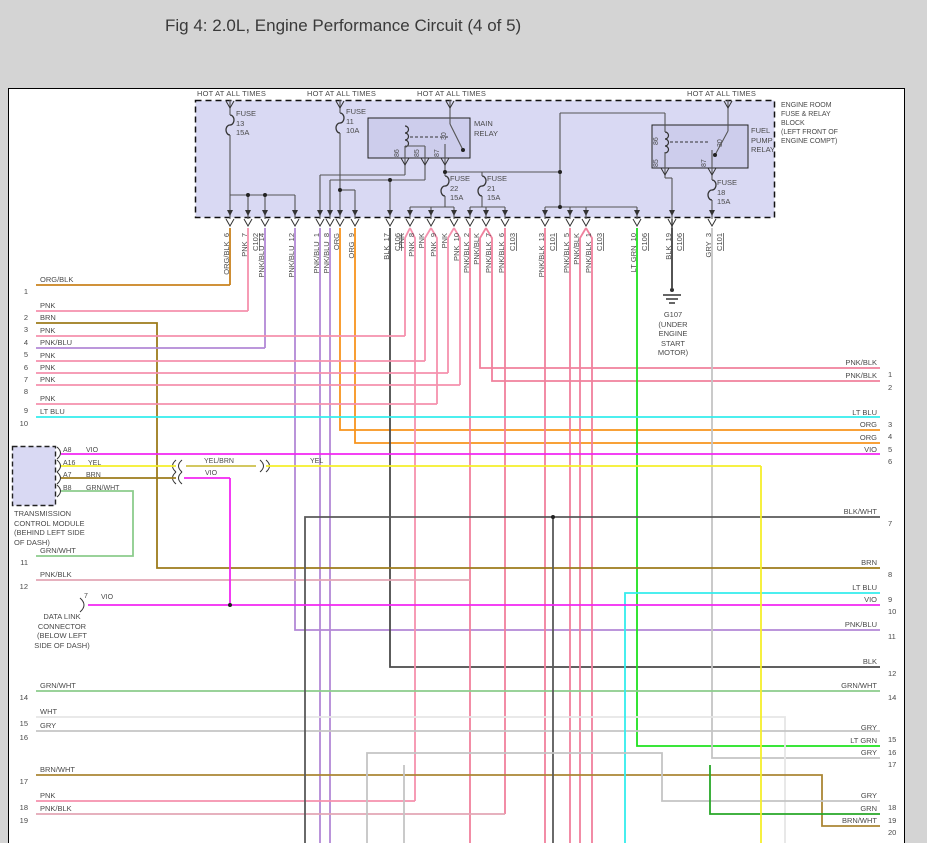 This screenshot has width=927, height=843. I want to click on main-relay-coil-icon, so click(407, 136).